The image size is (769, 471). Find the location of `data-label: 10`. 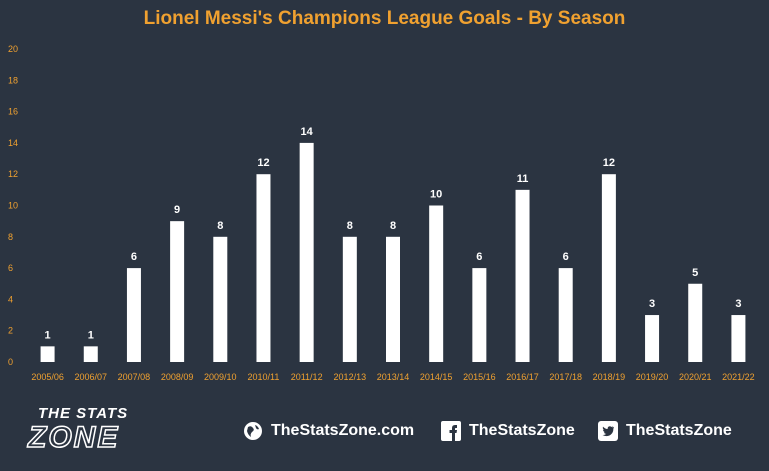

data-label: 10 is located at coordinates (436, 195).